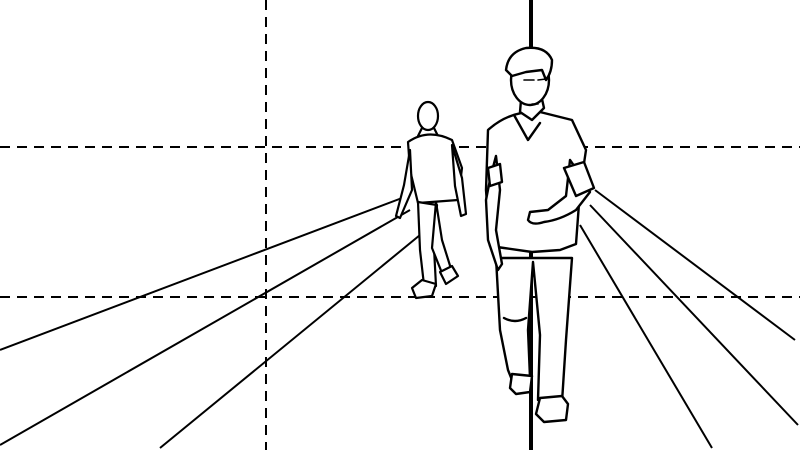 The image size is (800, 450). I want to click on walker-torso, so click(435, 169).